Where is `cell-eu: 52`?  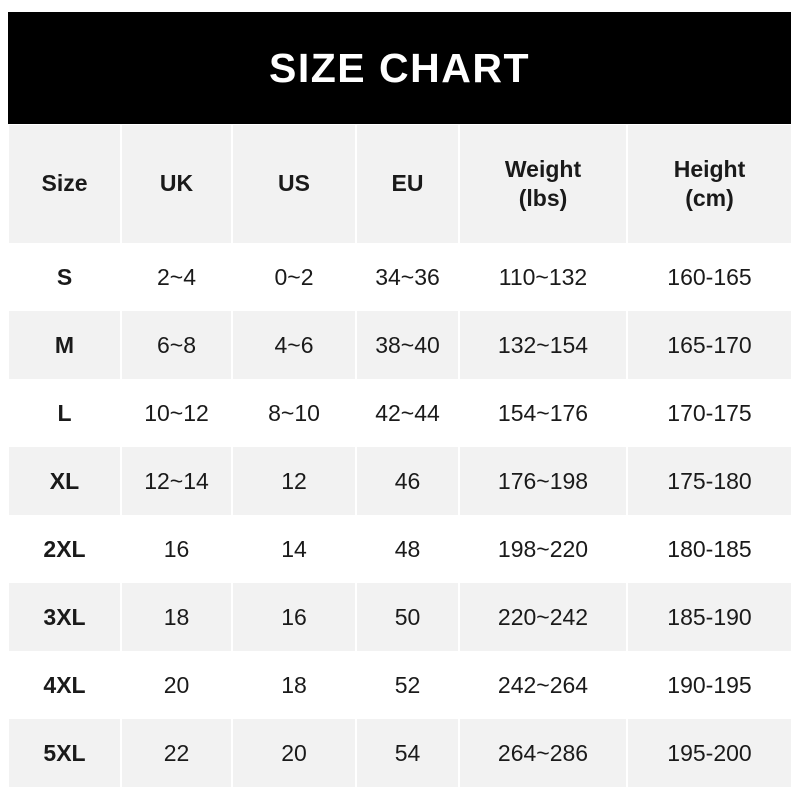
cell-eu: 52 is located at coordinates (408, 685).